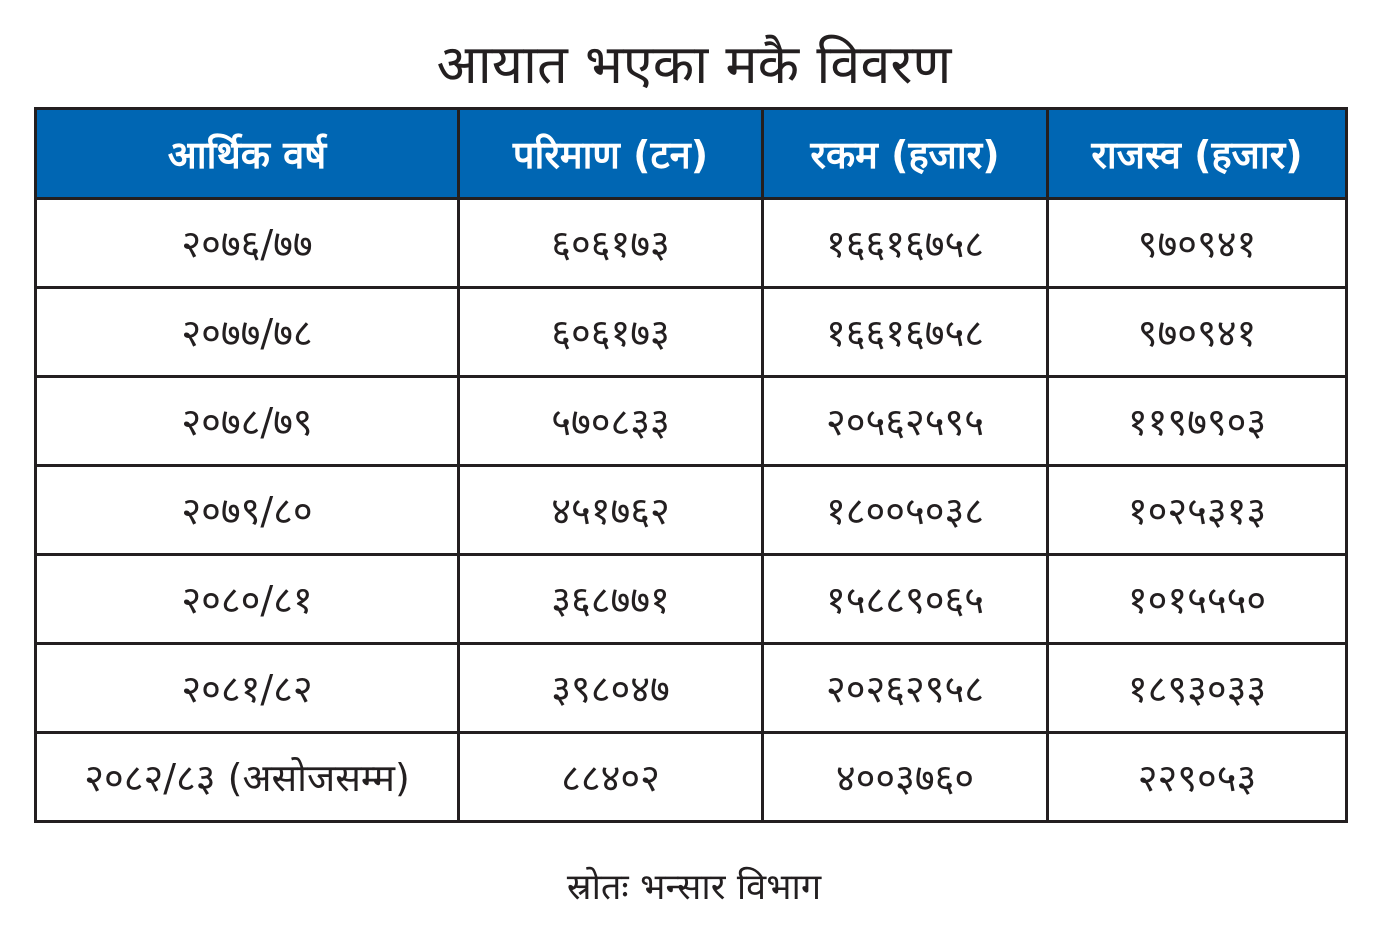  I want to click on column-header-revenue: राजस्व (हजार), so click(1197, 153).